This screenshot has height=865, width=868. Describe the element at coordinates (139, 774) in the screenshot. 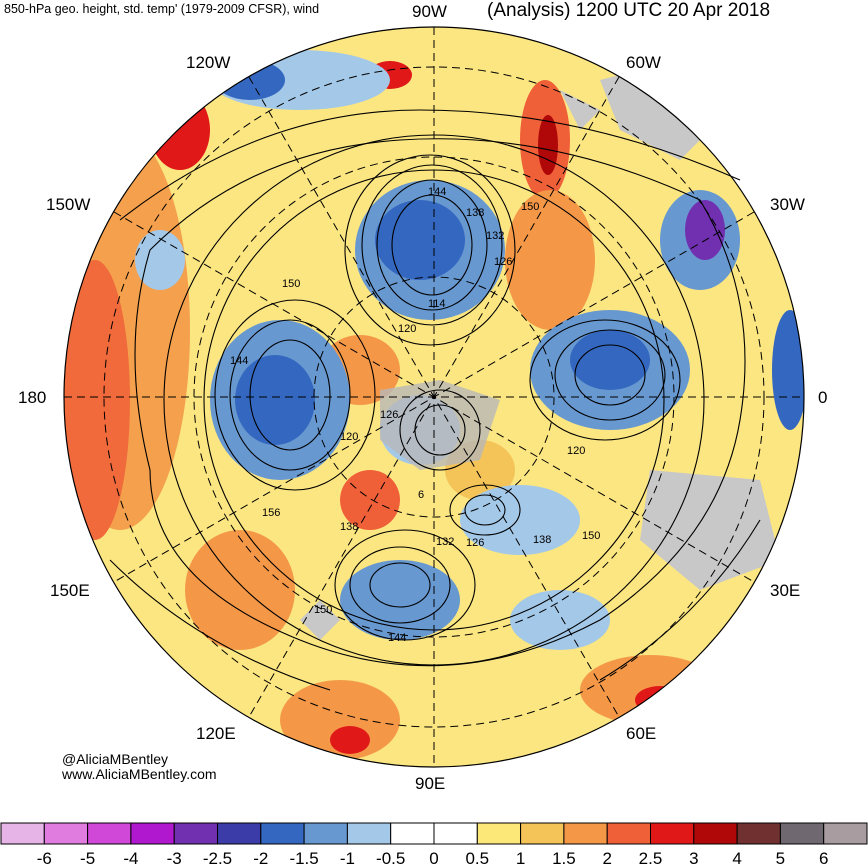

I see `credit-website: www.AliciaMBentley.com` at that location.